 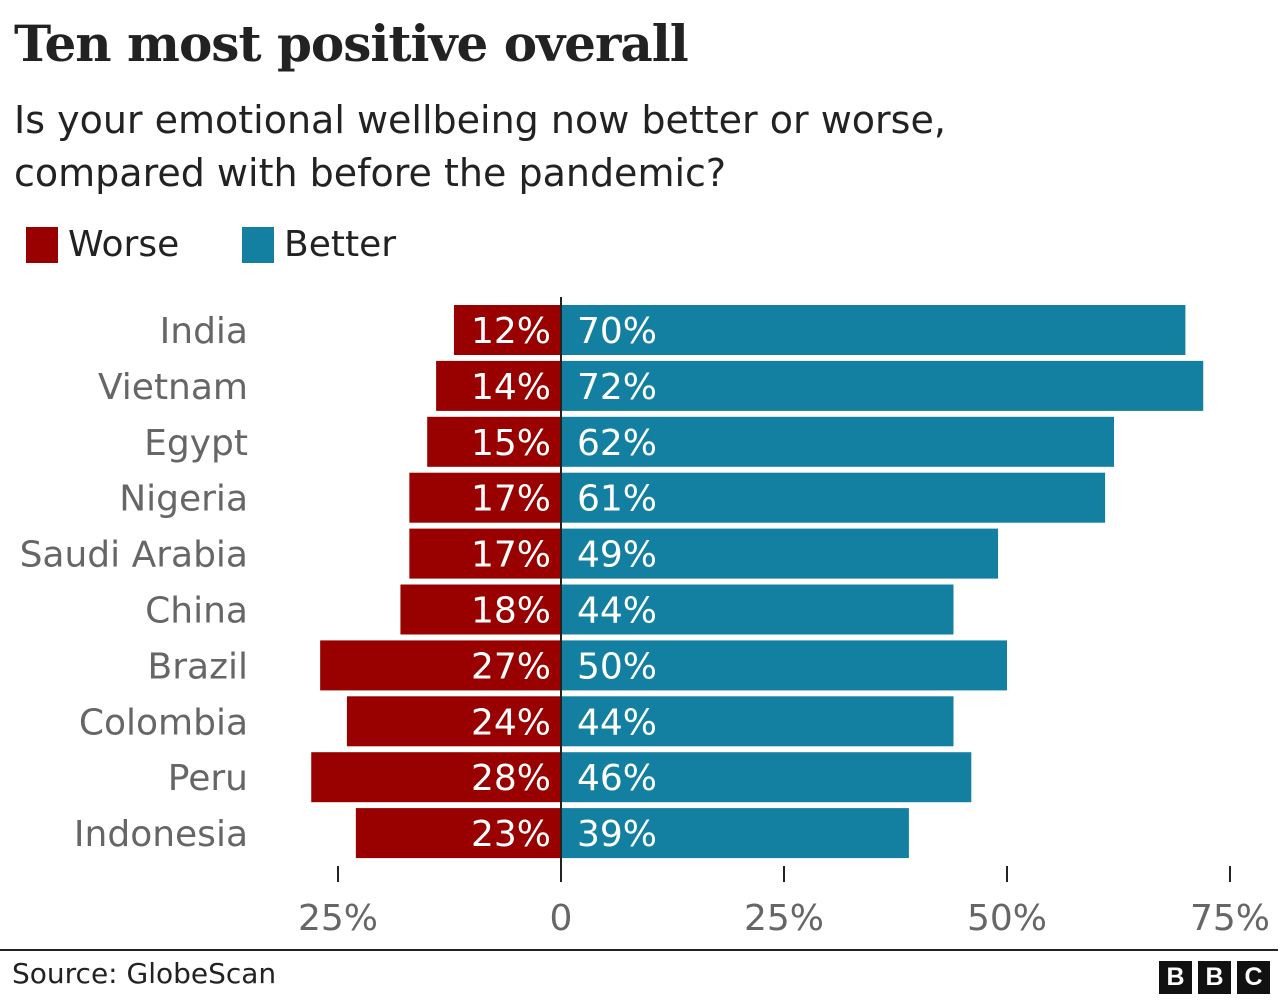 What do you see at coordinates (198, 666) in the screenshot?
I see `category-label: Brazil` at bounding box center [198, 666].